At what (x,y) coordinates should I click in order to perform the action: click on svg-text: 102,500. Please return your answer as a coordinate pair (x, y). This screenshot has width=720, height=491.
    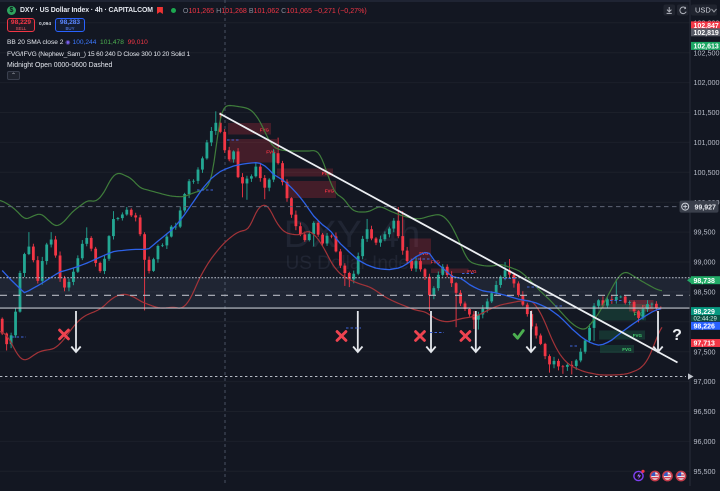
    Looking at the image, I should click on (707, 52).